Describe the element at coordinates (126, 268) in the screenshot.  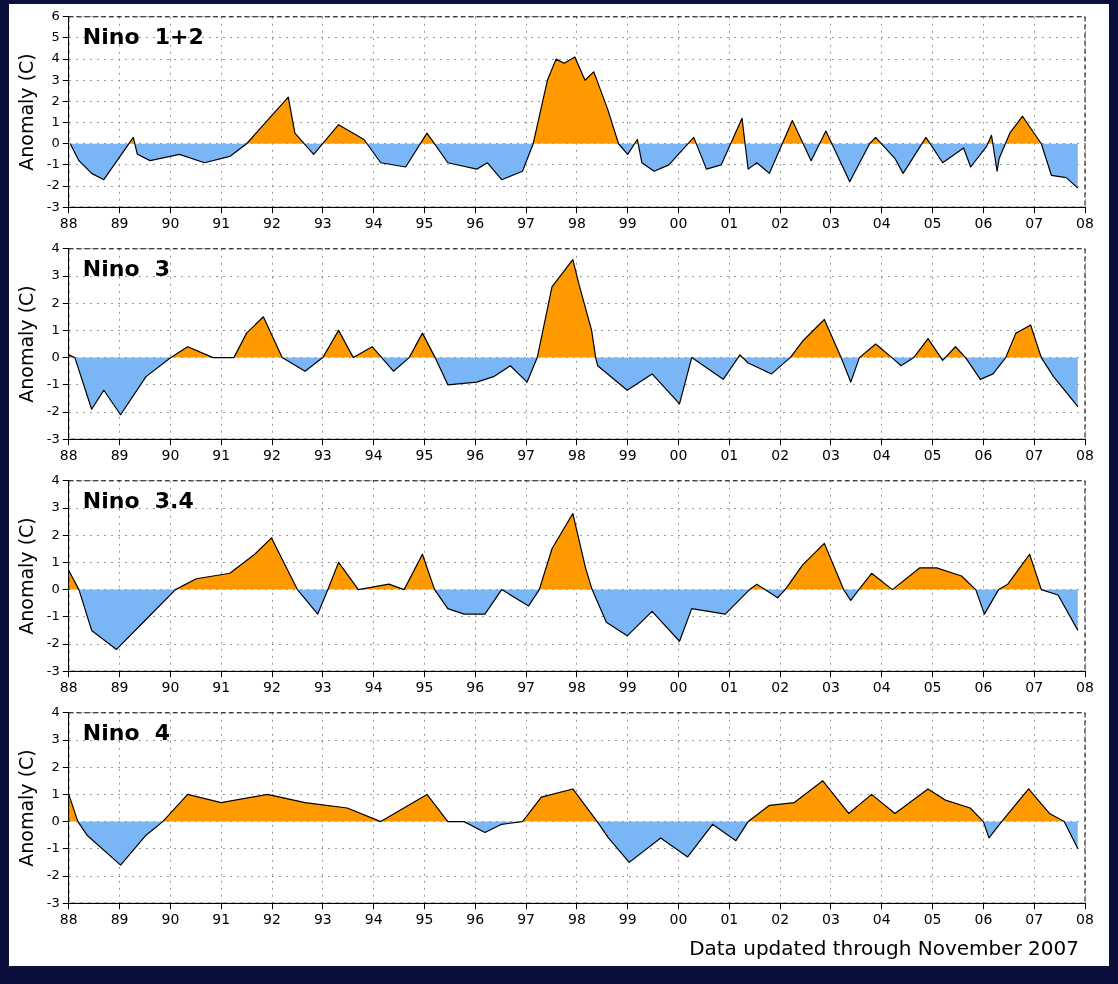
I see `chart-title: Nino 3` at that location.